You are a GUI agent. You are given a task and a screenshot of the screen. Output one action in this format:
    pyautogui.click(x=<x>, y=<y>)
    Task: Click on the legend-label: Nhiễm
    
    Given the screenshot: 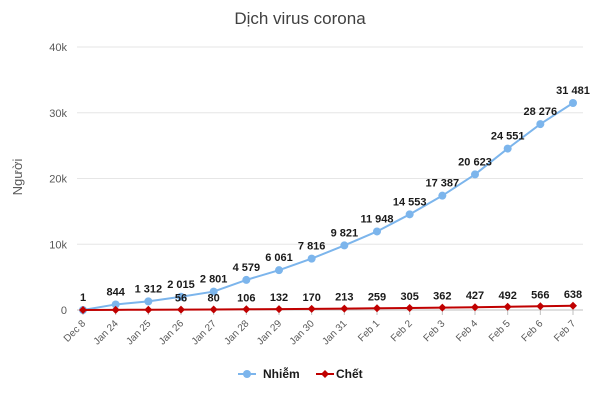 What is the action you would take?
    pyautogui.click(x=281, y=373)
    